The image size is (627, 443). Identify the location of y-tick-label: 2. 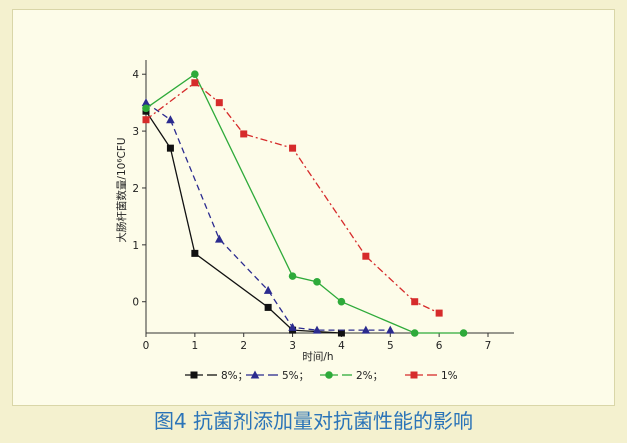
(135, 189).